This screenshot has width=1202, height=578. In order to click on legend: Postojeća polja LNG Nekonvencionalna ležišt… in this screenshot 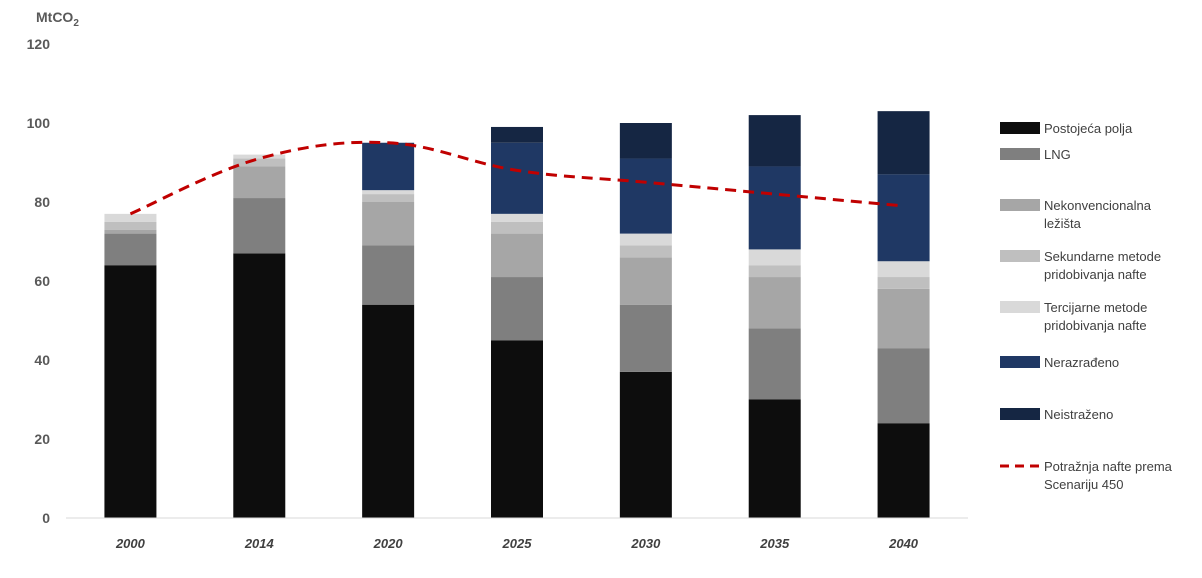, I will do `click(1086, 306)`.